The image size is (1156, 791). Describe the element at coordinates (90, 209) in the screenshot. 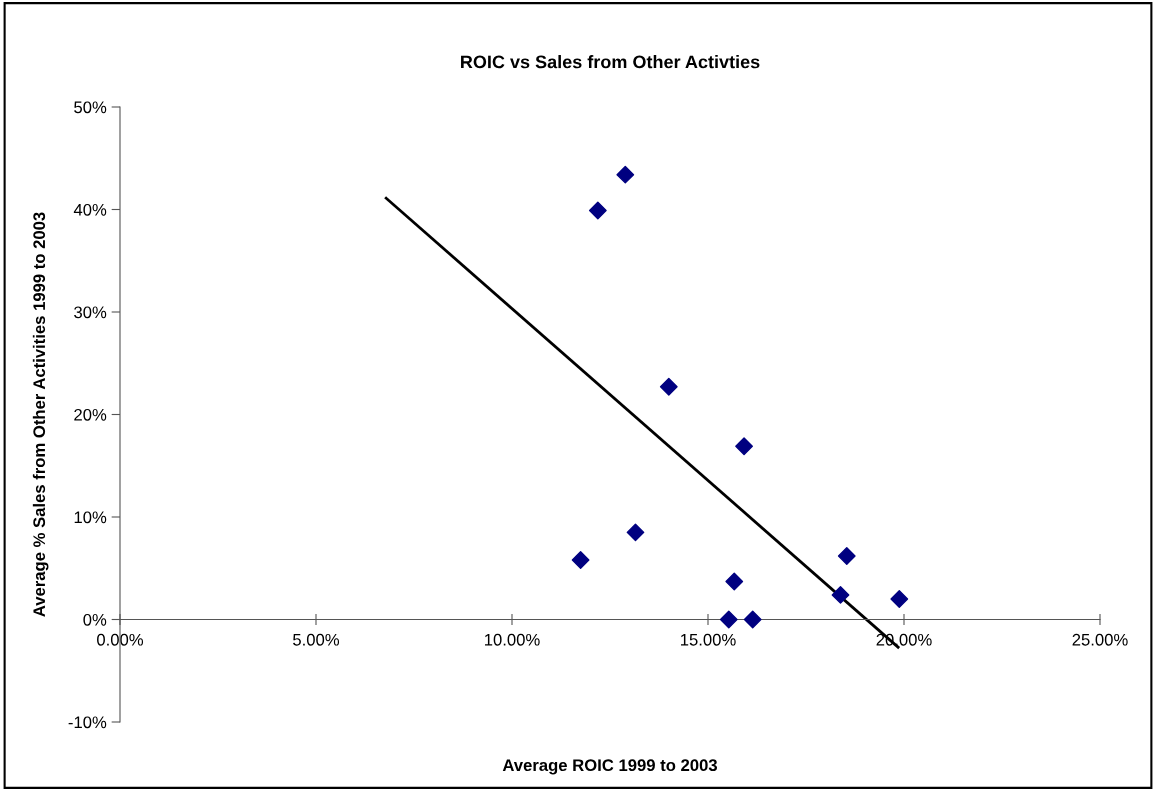

I see `y-tick-label: 40%` at that location.